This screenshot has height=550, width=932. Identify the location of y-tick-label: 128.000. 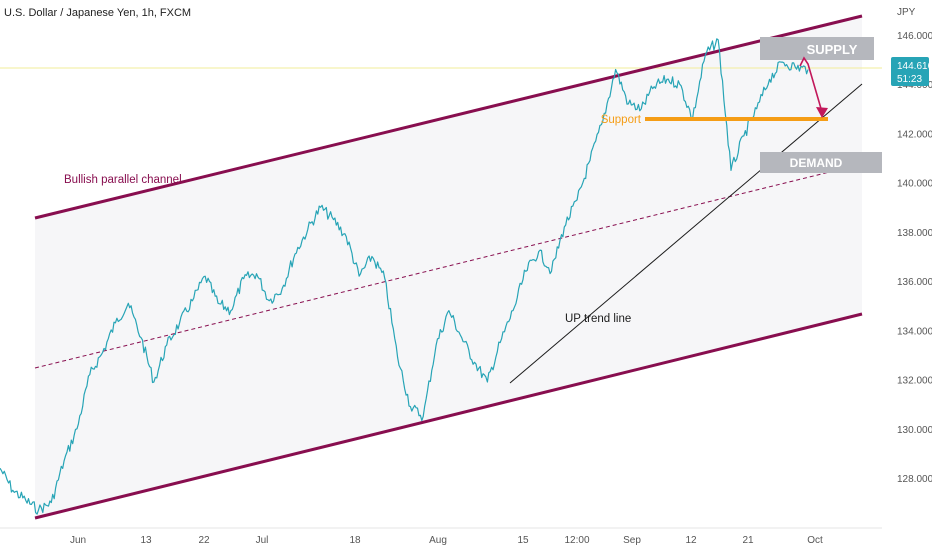
(914, 479).